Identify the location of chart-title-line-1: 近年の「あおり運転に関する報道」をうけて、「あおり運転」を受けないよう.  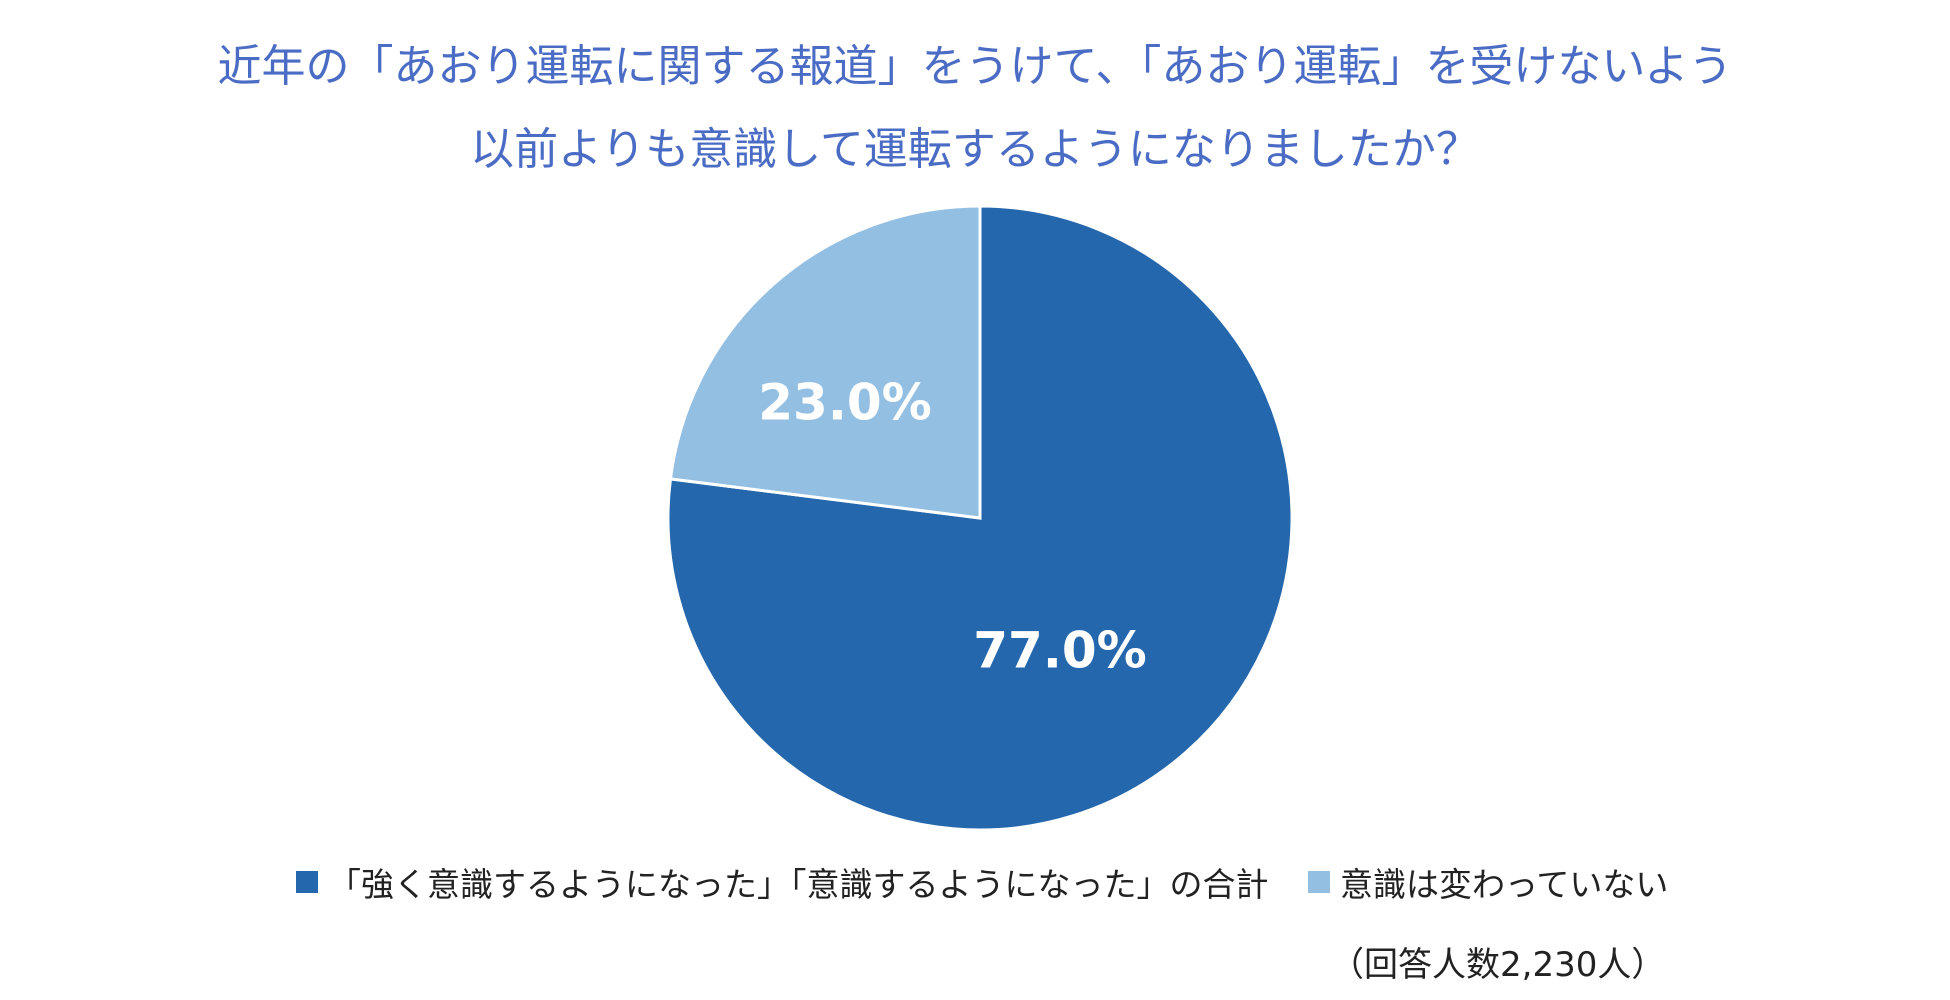
(975, 66).